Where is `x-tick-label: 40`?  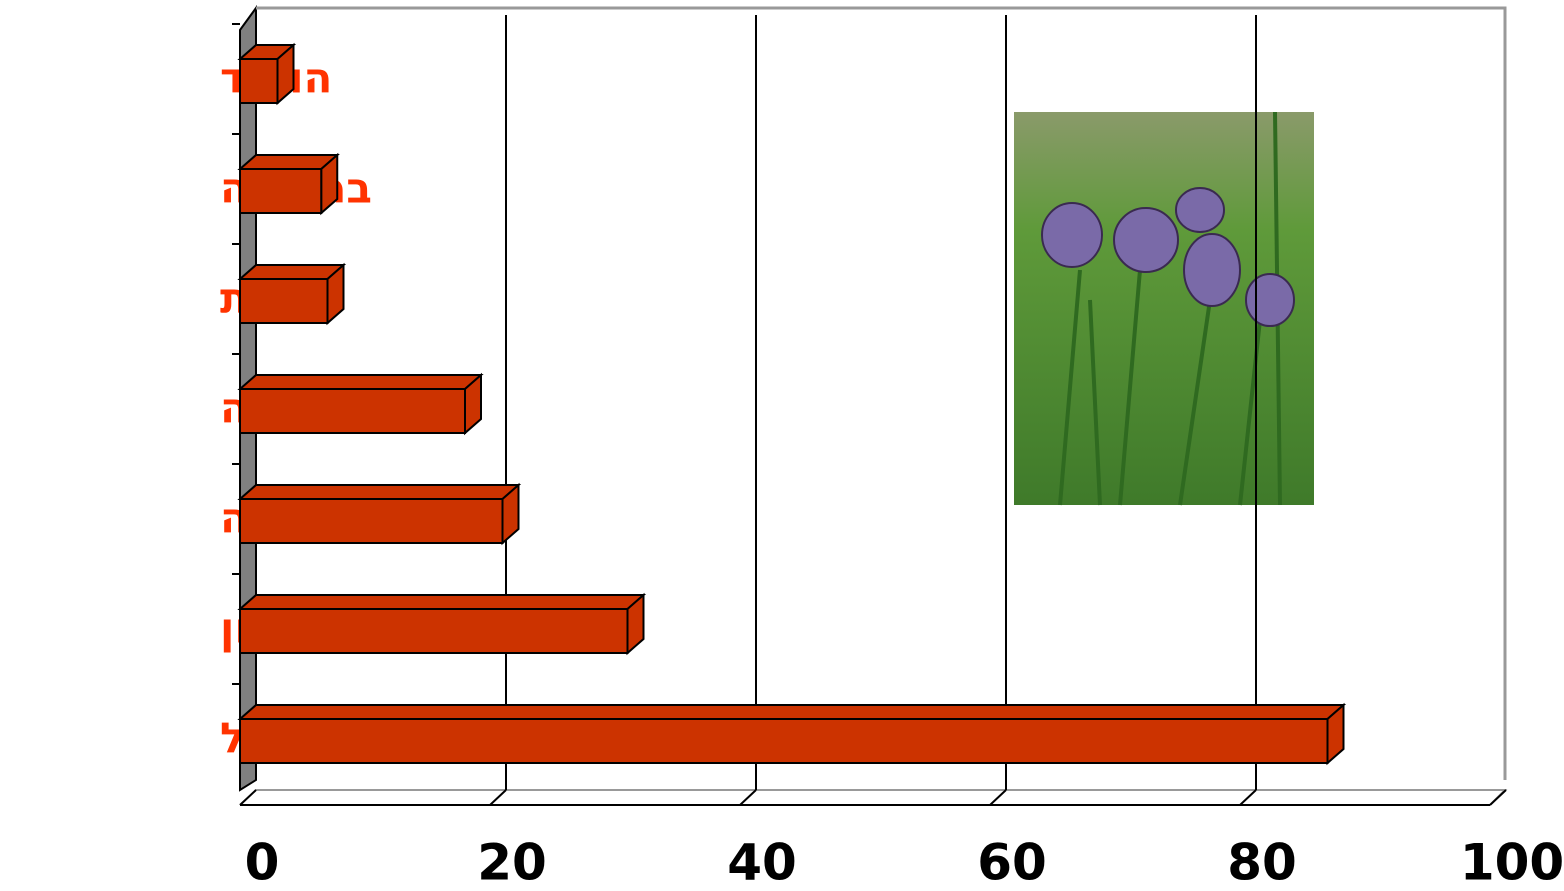
x-tick-label: 40 is located at coordinates (762, 862).